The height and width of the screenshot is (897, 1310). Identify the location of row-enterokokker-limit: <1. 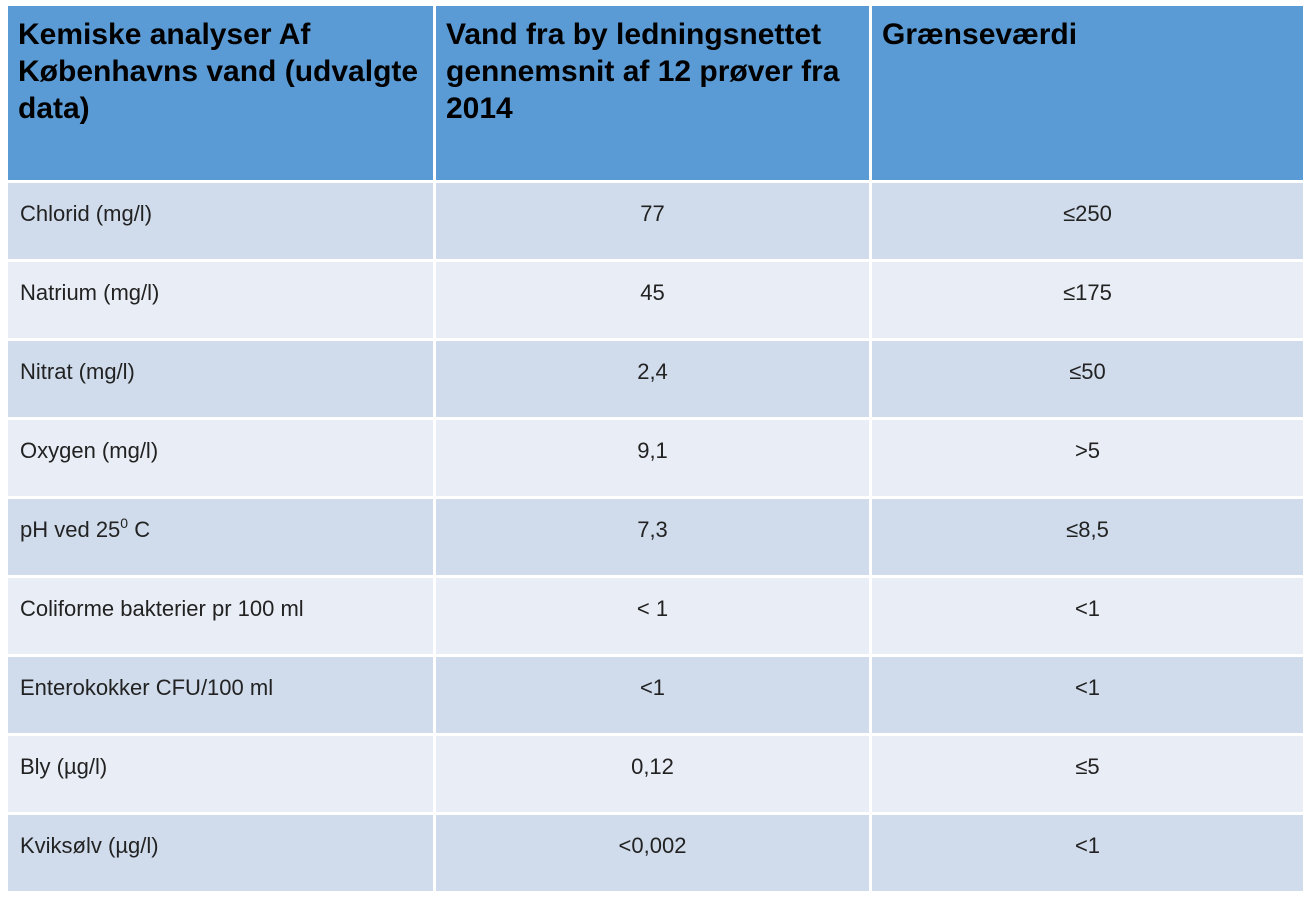
(1087, 696).